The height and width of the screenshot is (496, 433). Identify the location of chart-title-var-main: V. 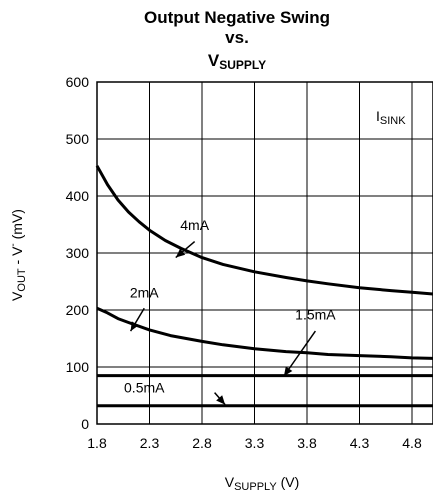
(214, 60).